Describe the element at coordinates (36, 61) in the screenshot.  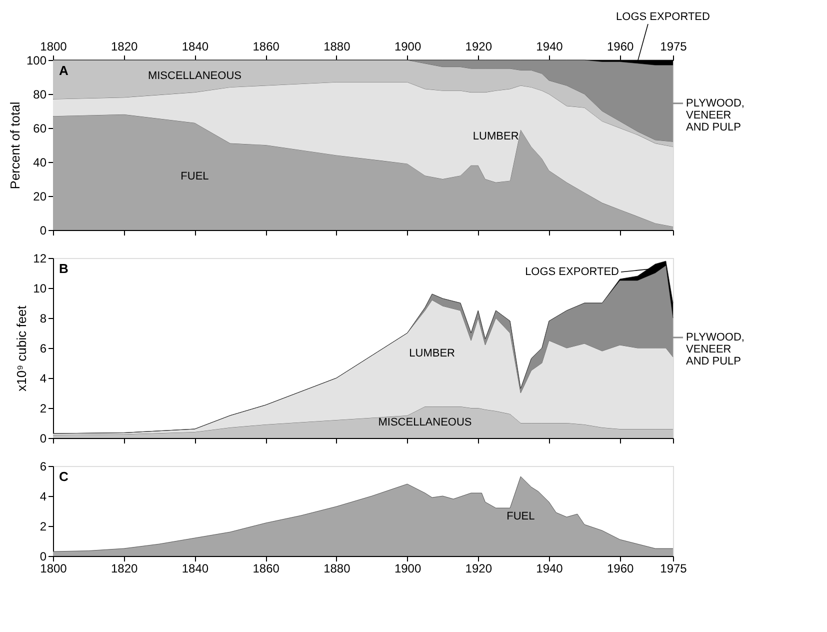
I see `y-tick-label: 100` at that location.